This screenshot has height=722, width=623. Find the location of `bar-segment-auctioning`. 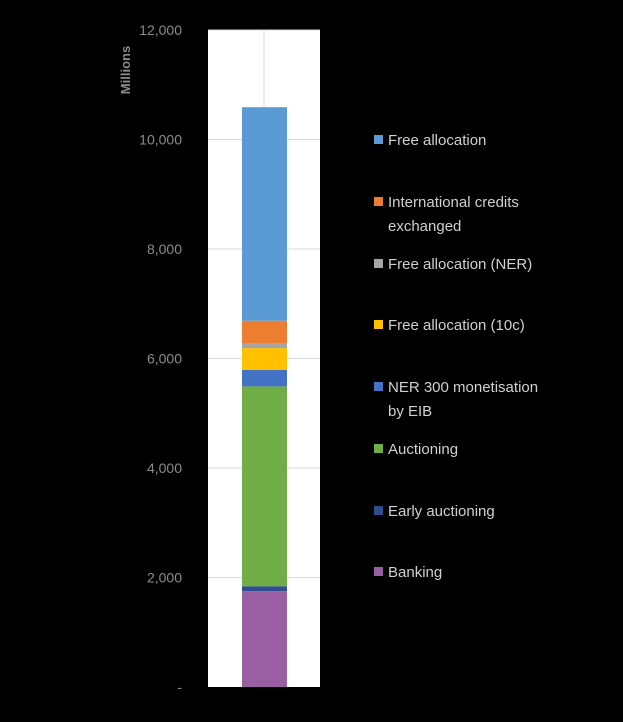

bar-segment-auctioning is located at coordinates (264, 486).